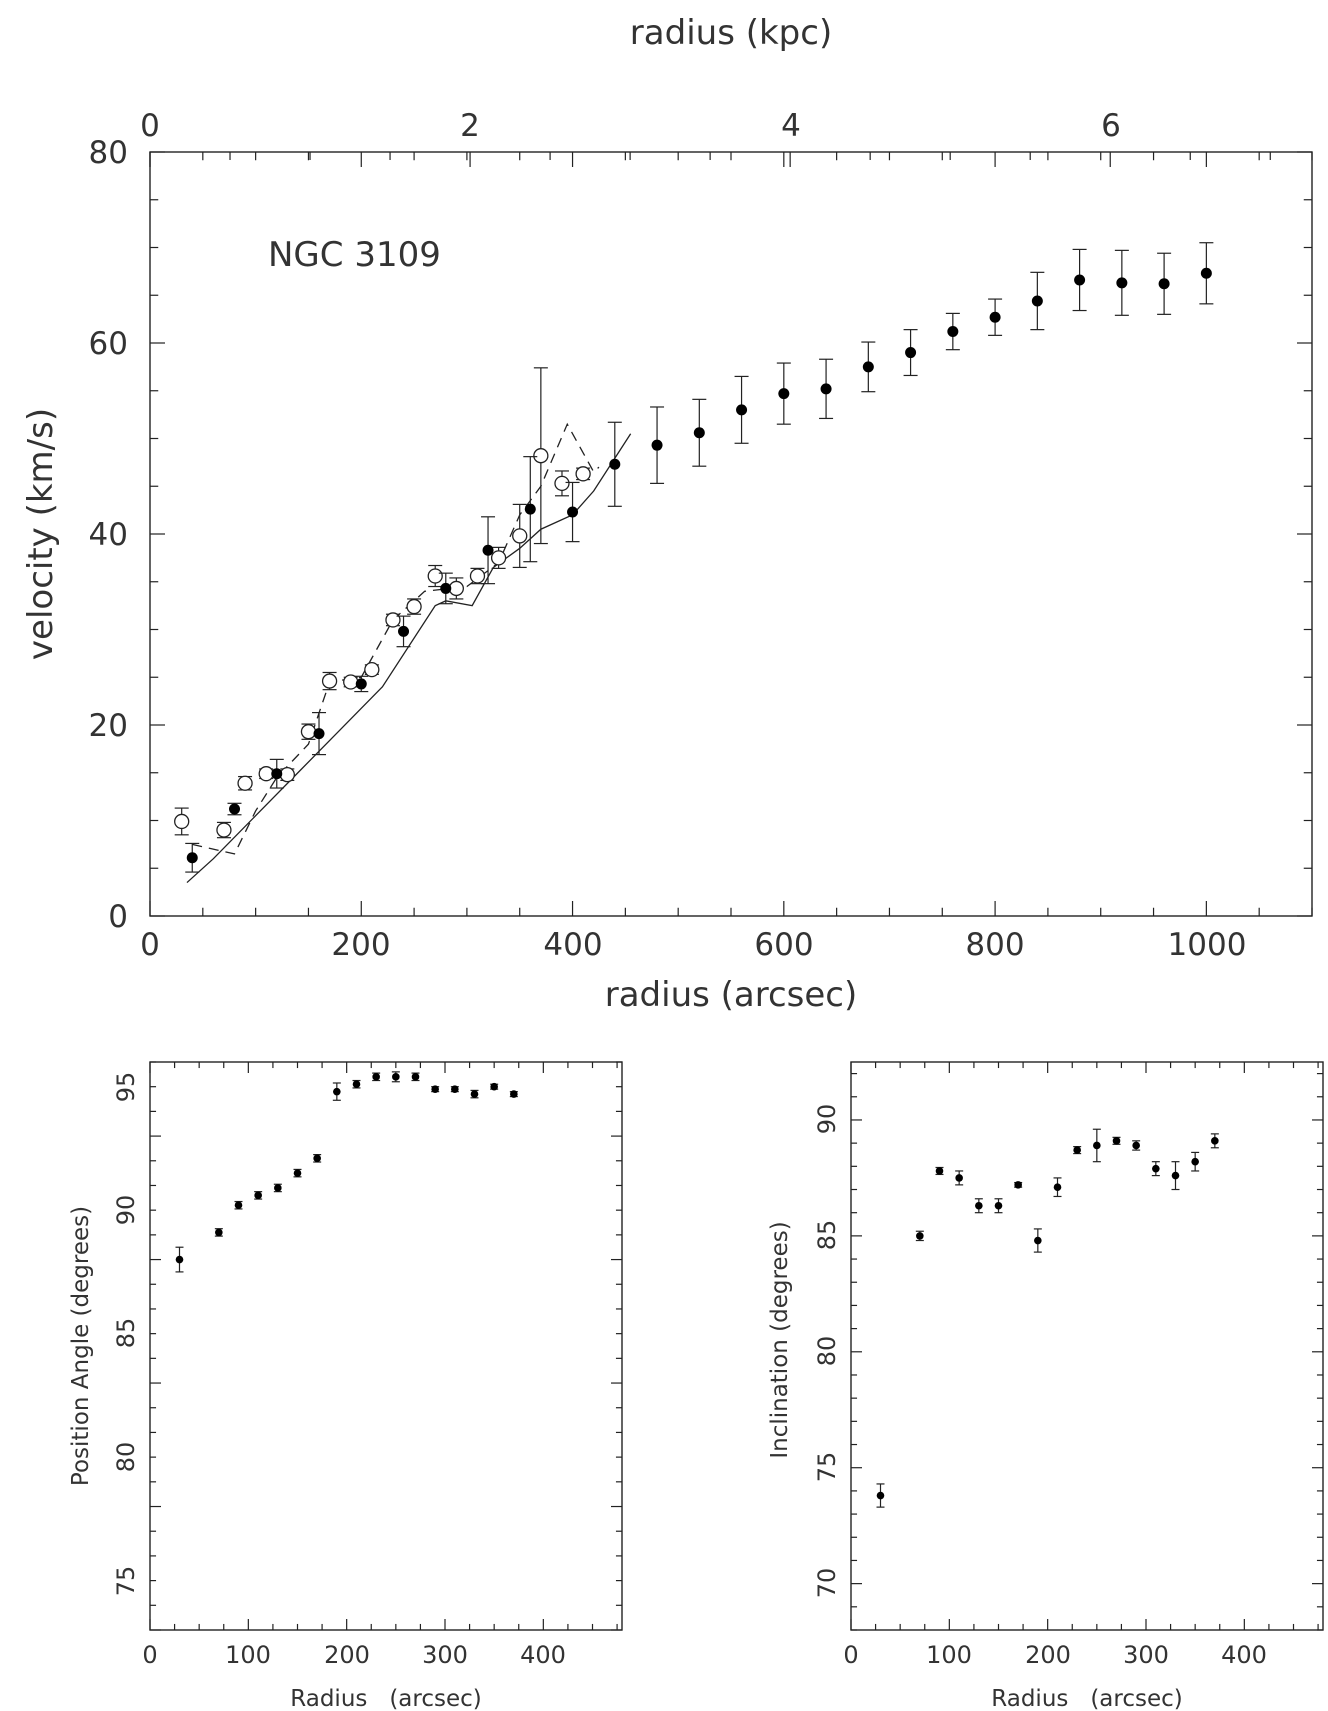  What do you see at coordinates (150, 126) in the screenshot?
I see `main-top-tick-label: 0` at bounding box center [150, 126].